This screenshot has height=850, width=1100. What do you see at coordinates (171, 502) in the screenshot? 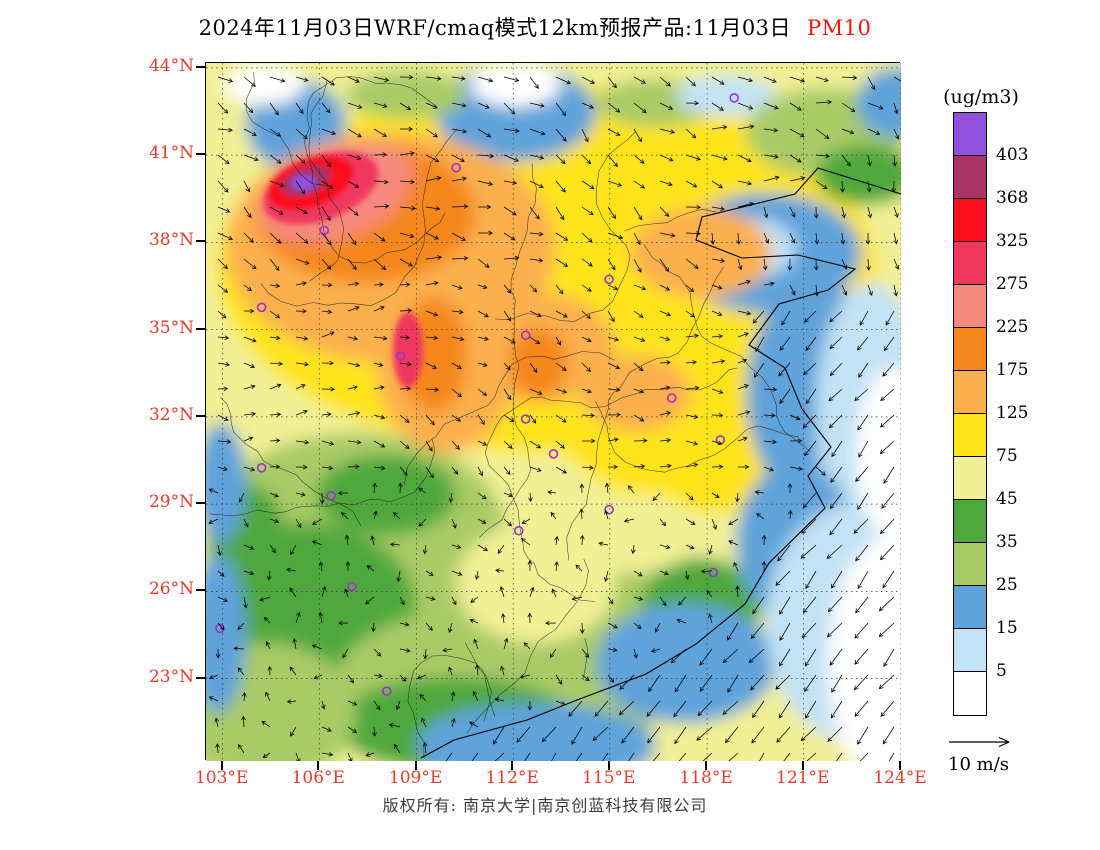
I see `lat-tick-label: 29°N` at bounding box center [171, 502].